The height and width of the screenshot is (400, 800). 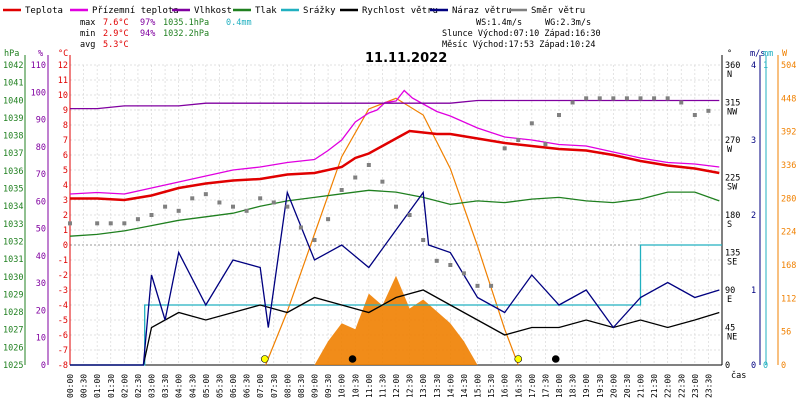 I want to click on tick-label-ms: 3, so click(x=753, y=141).